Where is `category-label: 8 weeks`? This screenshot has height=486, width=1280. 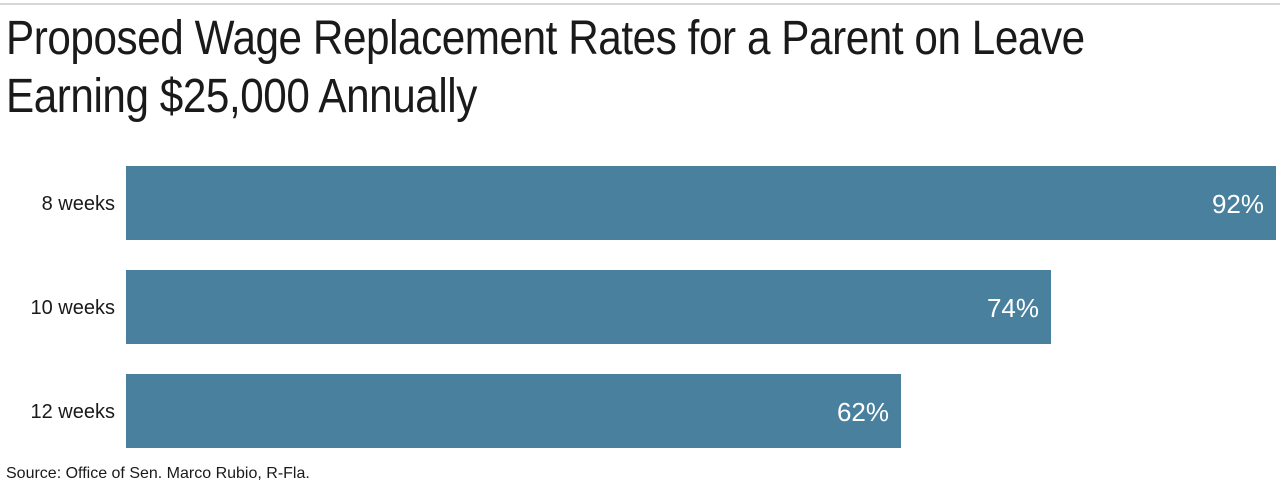 category-label: 8 weeks is located at coordinates (78, 204).